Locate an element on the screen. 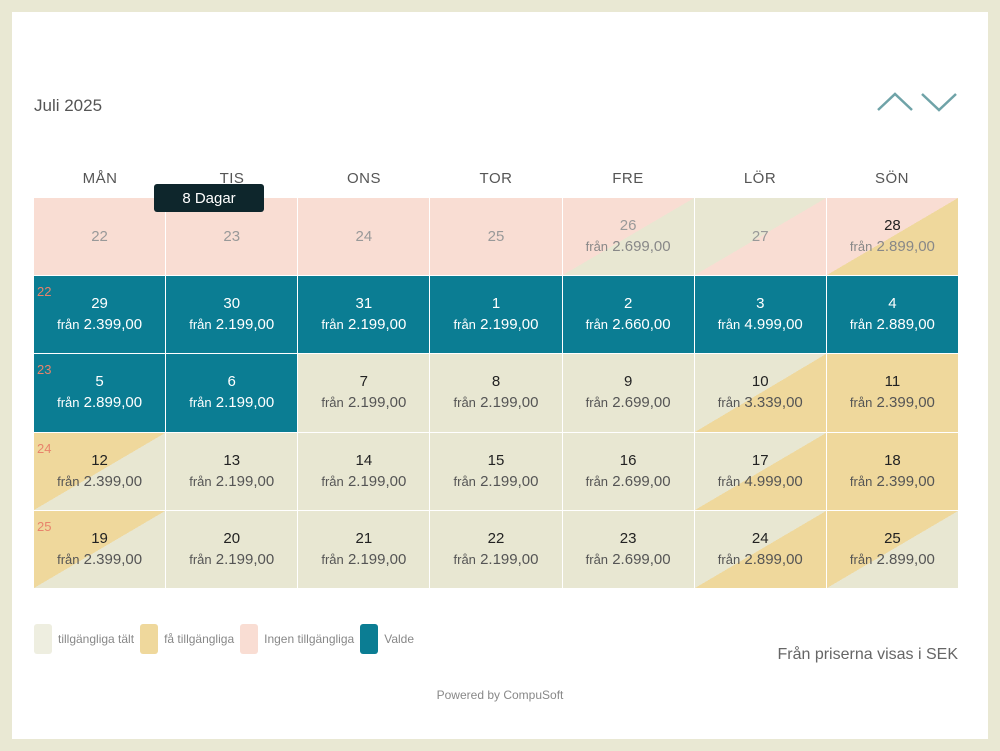 The height and width of the screenshot is (751, 1000). day-cell: 18 från 2.399,00 is located at coordinates (892, 471).